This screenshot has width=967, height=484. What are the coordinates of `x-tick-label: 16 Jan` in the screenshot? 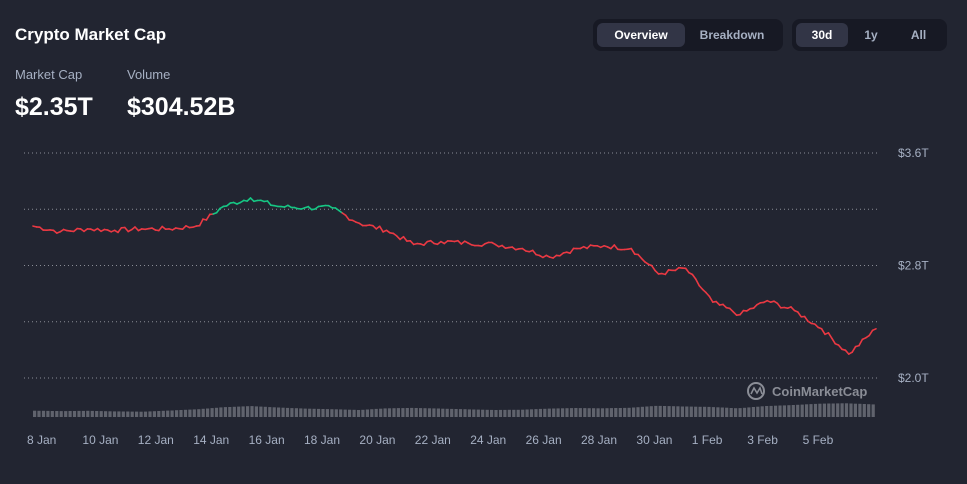 It's located at (267, 440).